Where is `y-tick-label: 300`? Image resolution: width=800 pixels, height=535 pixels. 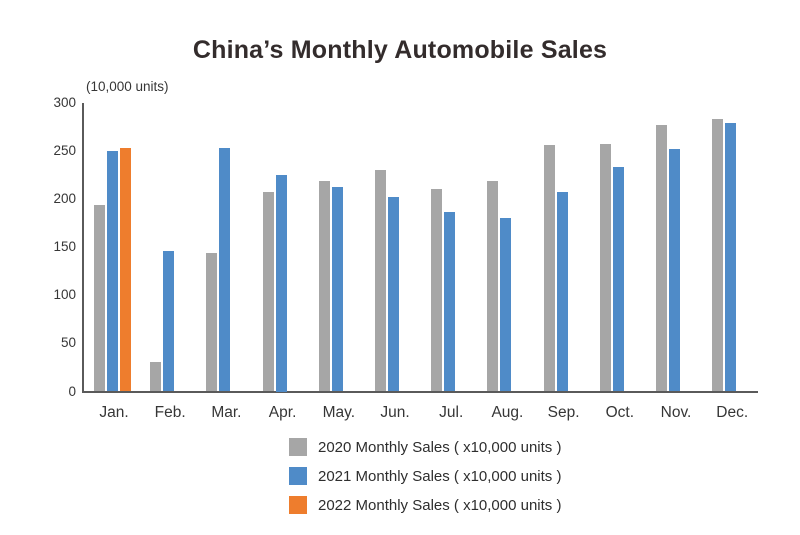 y-tick-label: 300 is located at coordinates (64, 102).